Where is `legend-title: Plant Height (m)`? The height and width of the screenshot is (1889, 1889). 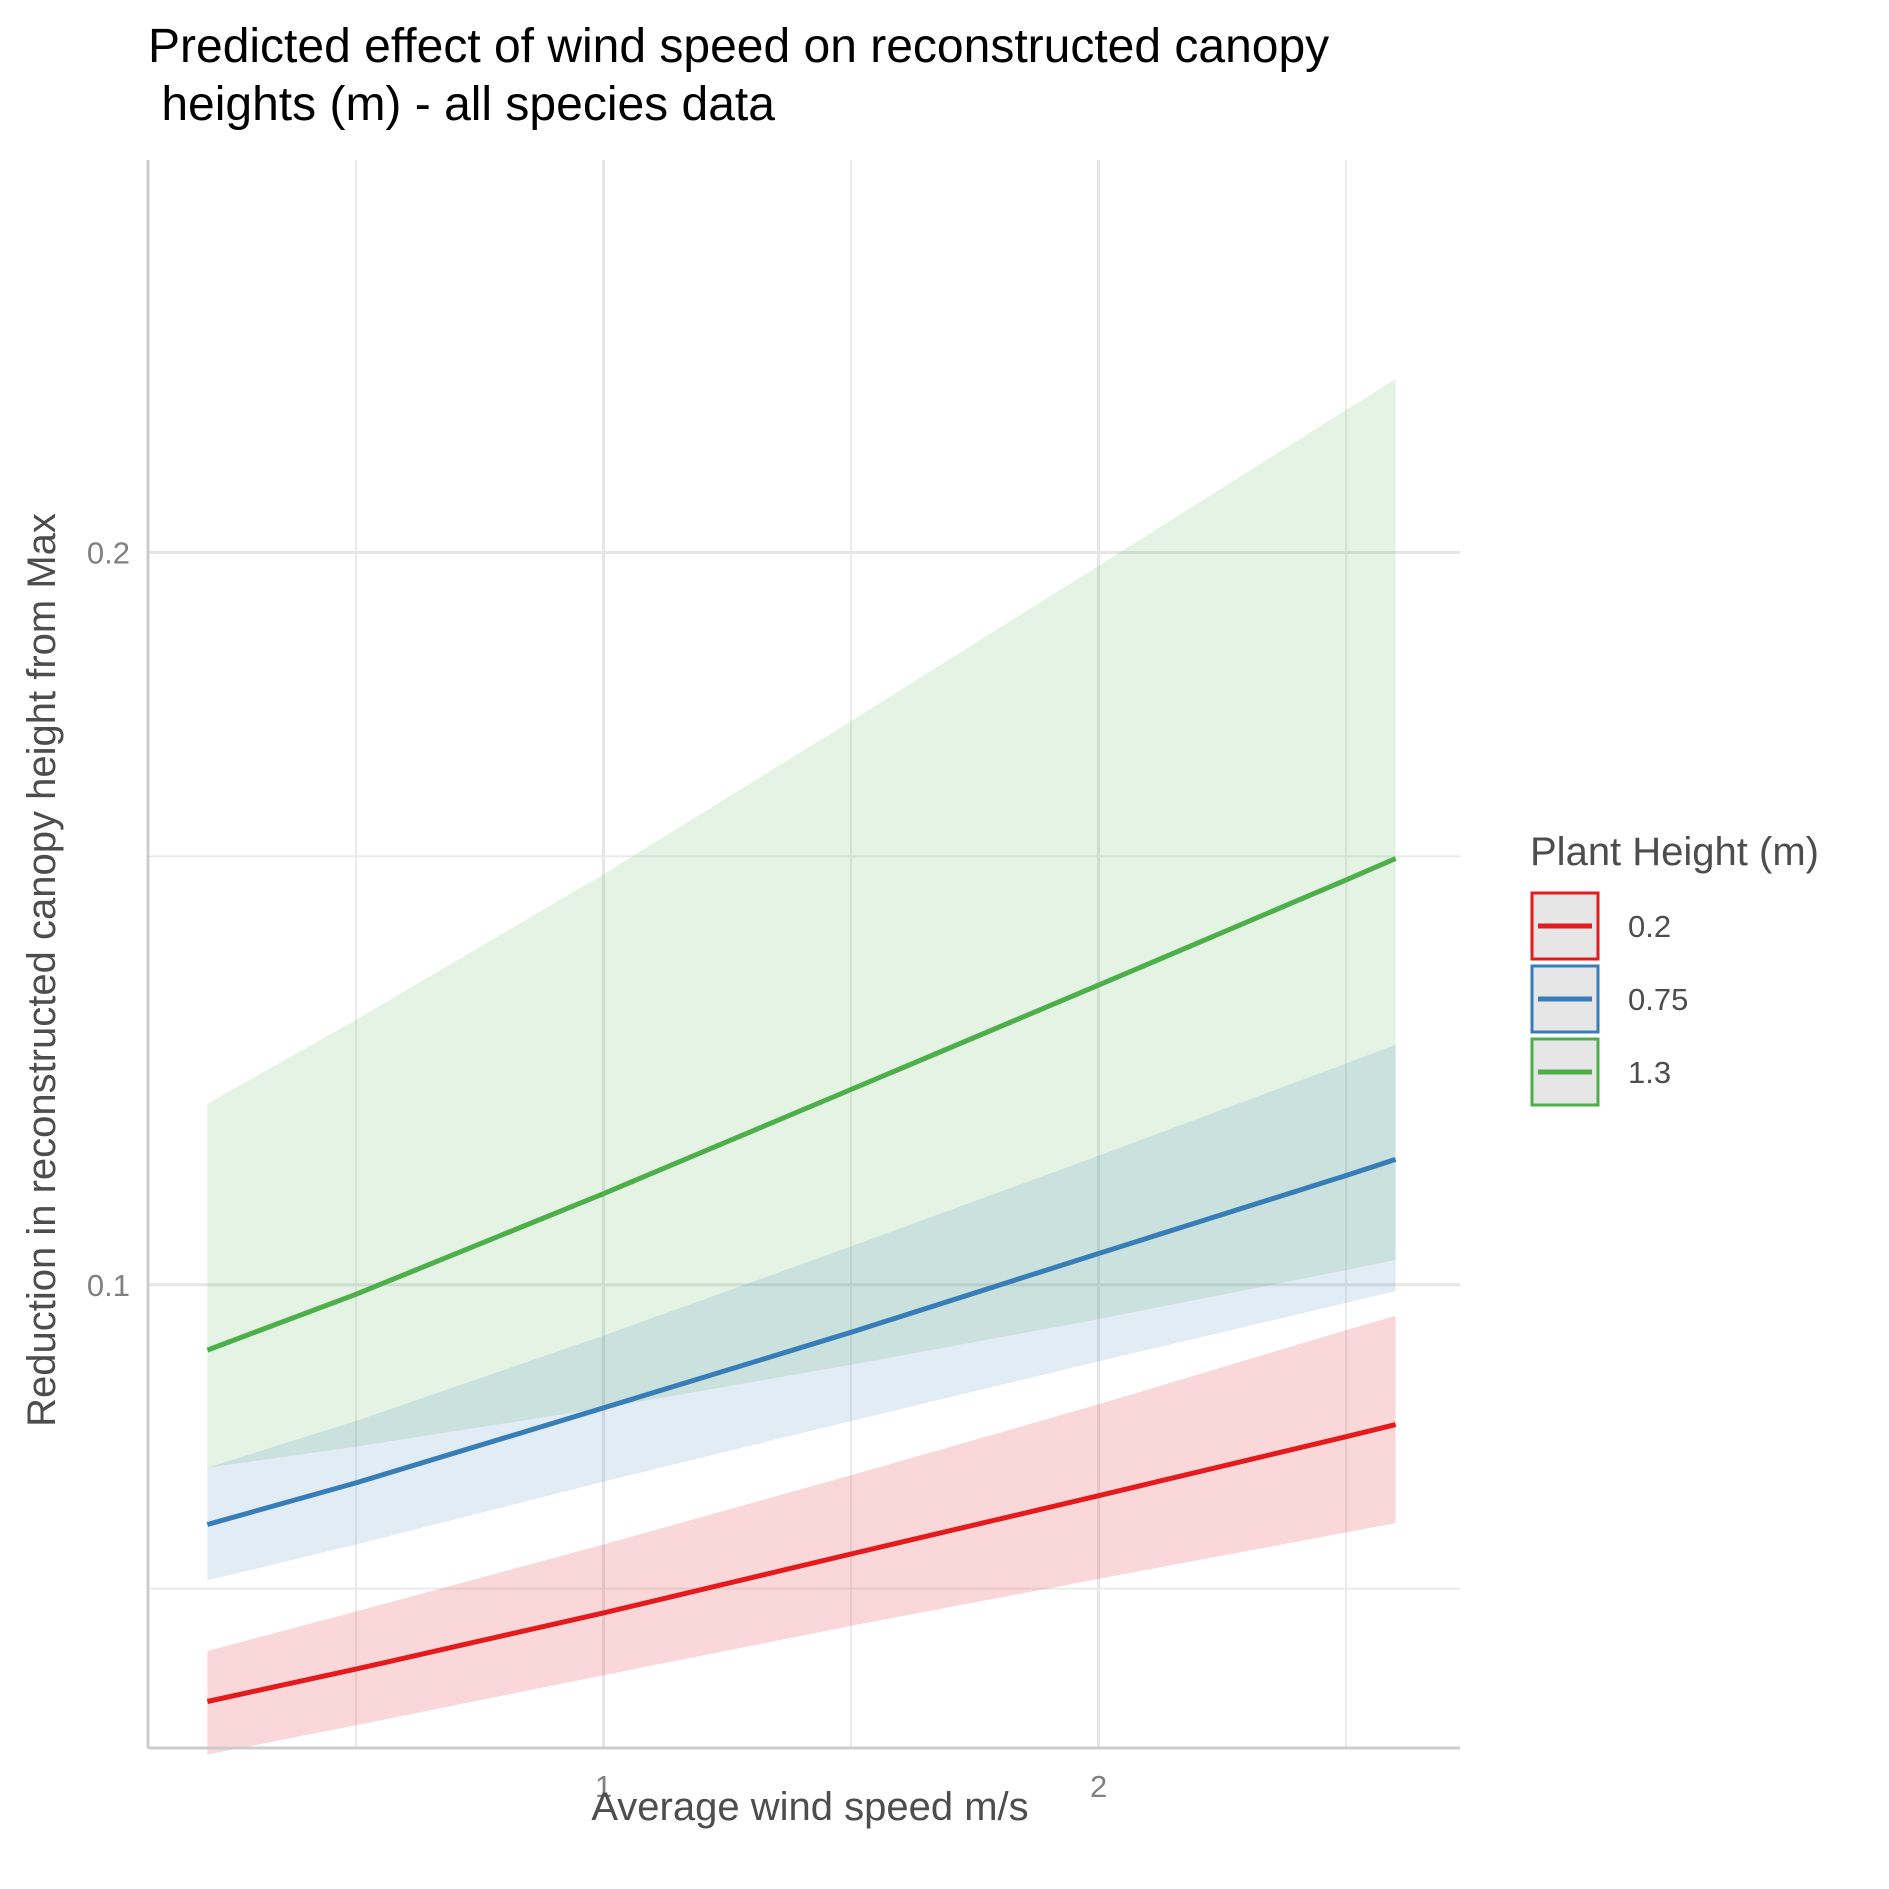
legend-title: Plant Height (m) is located at coordinates (1674, 852).